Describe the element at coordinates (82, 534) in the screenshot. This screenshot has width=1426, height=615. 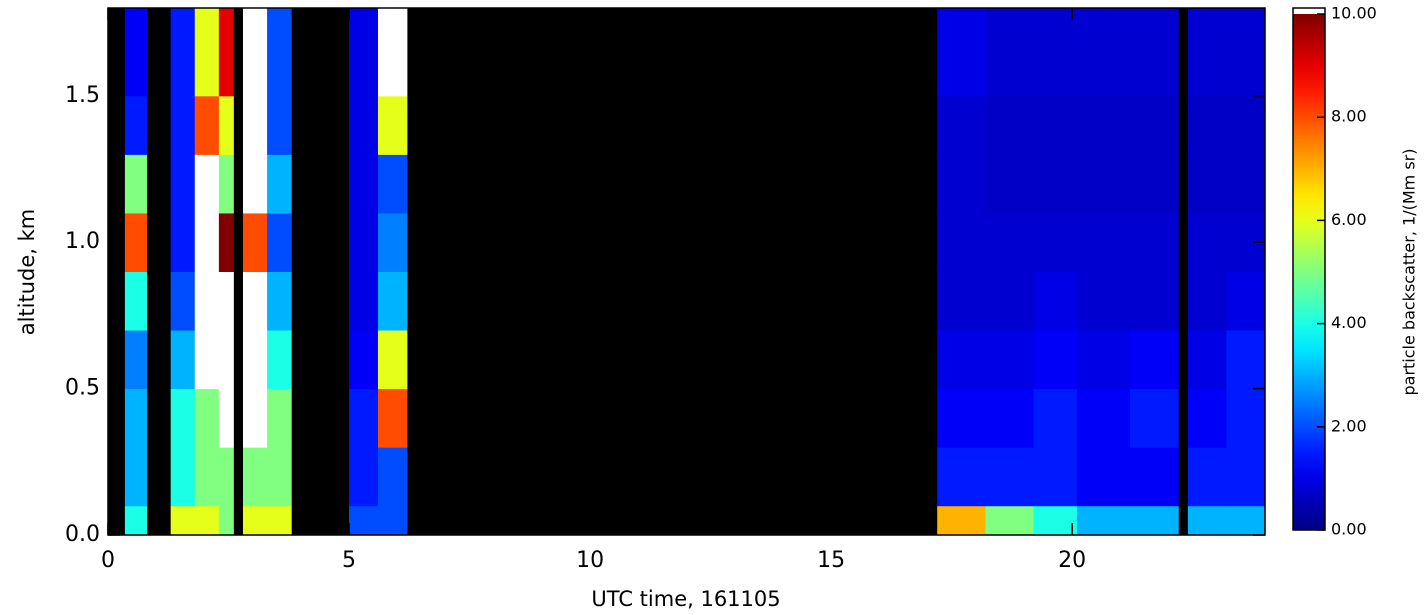
I see `y-tick-label: 0.0` at that location.